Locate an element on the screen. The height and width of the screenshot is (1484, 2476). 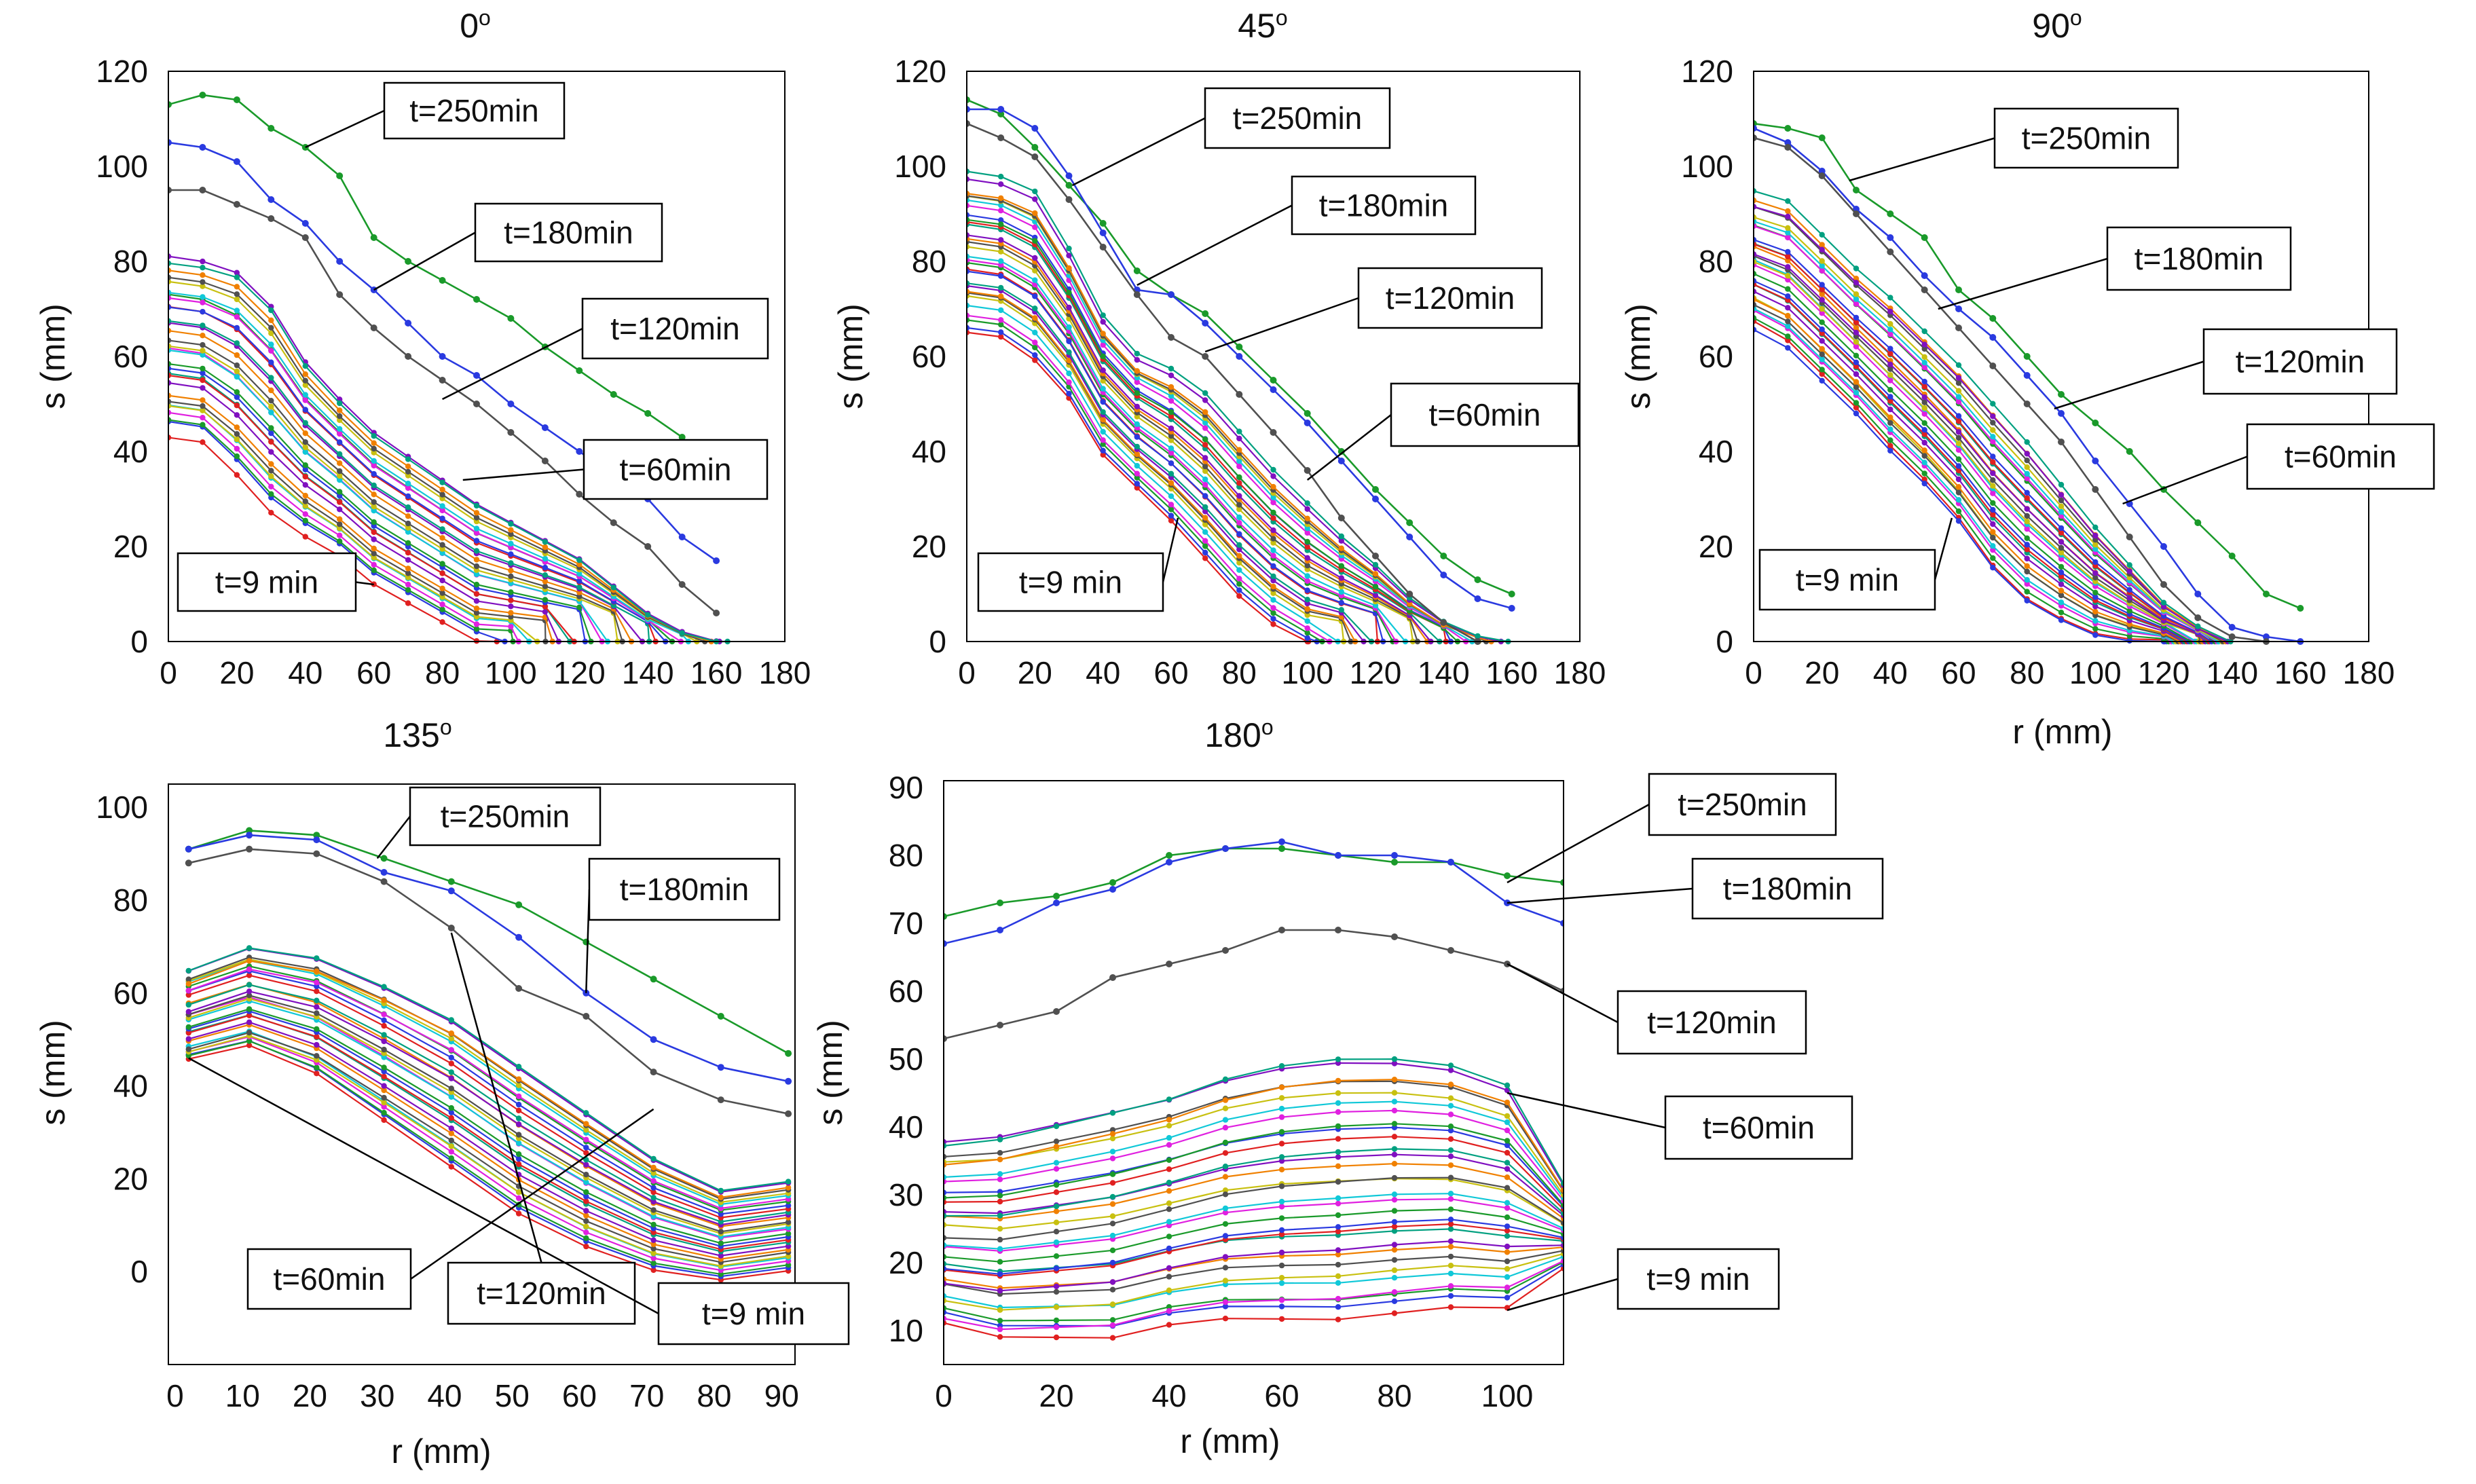
panel-2-x-axis-label: r (mm) is located at coordinates (2062, 732).